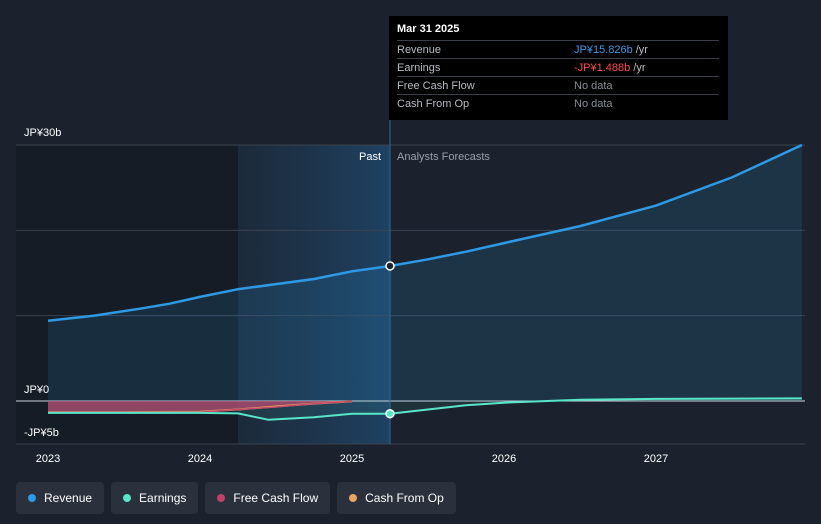  What do you see at coordinates (603, 49) in the screenshot?
I see `tooltip-value: JP¥15.826b` at bounding box center [603, 49].